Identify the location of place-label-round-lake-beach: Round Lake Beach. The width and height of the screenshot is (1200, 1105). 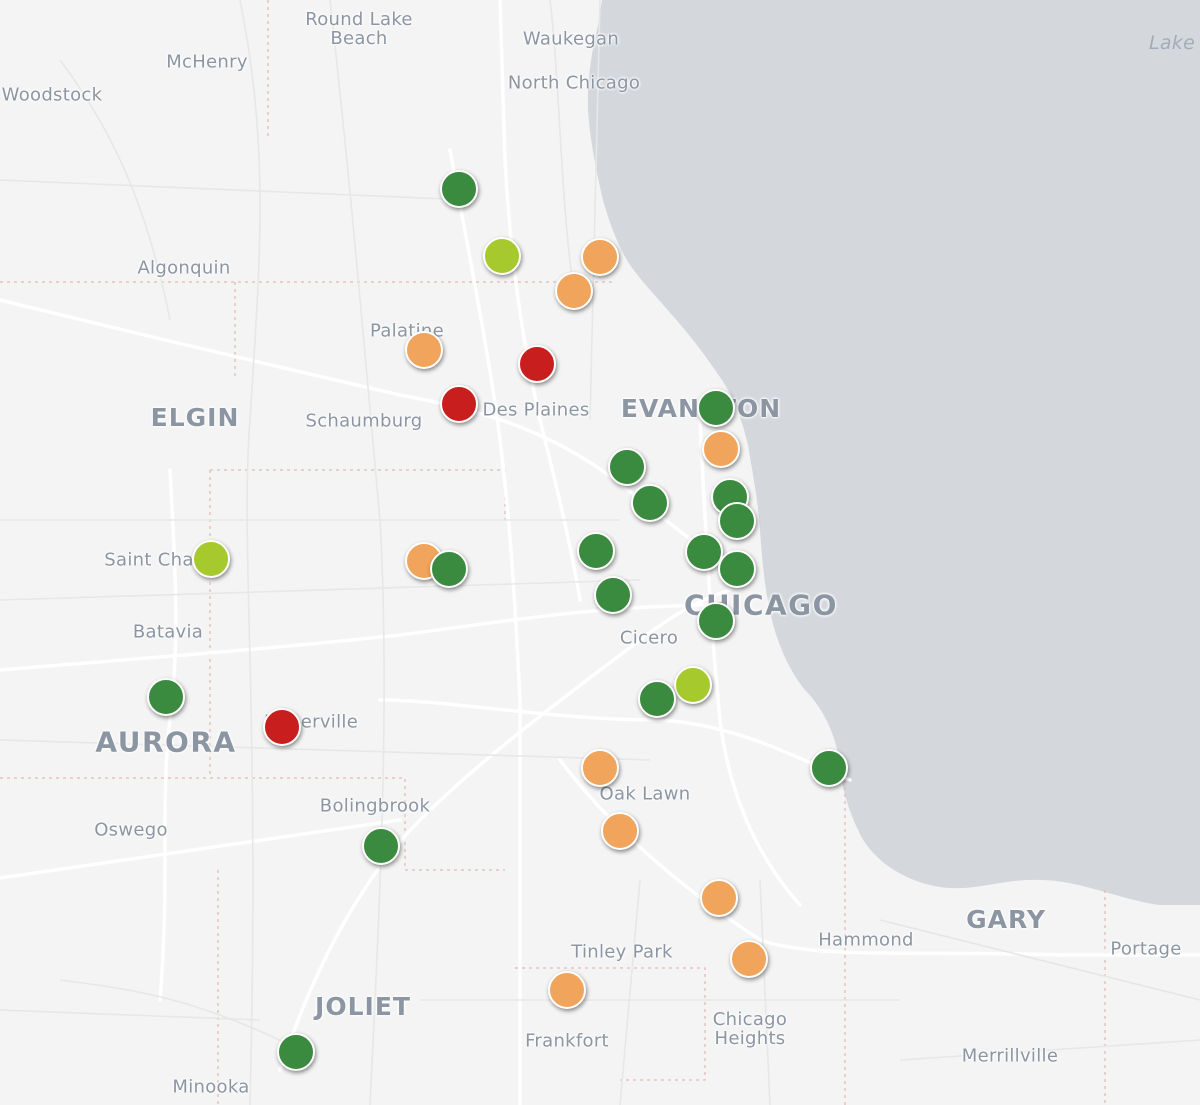
(359, 29).